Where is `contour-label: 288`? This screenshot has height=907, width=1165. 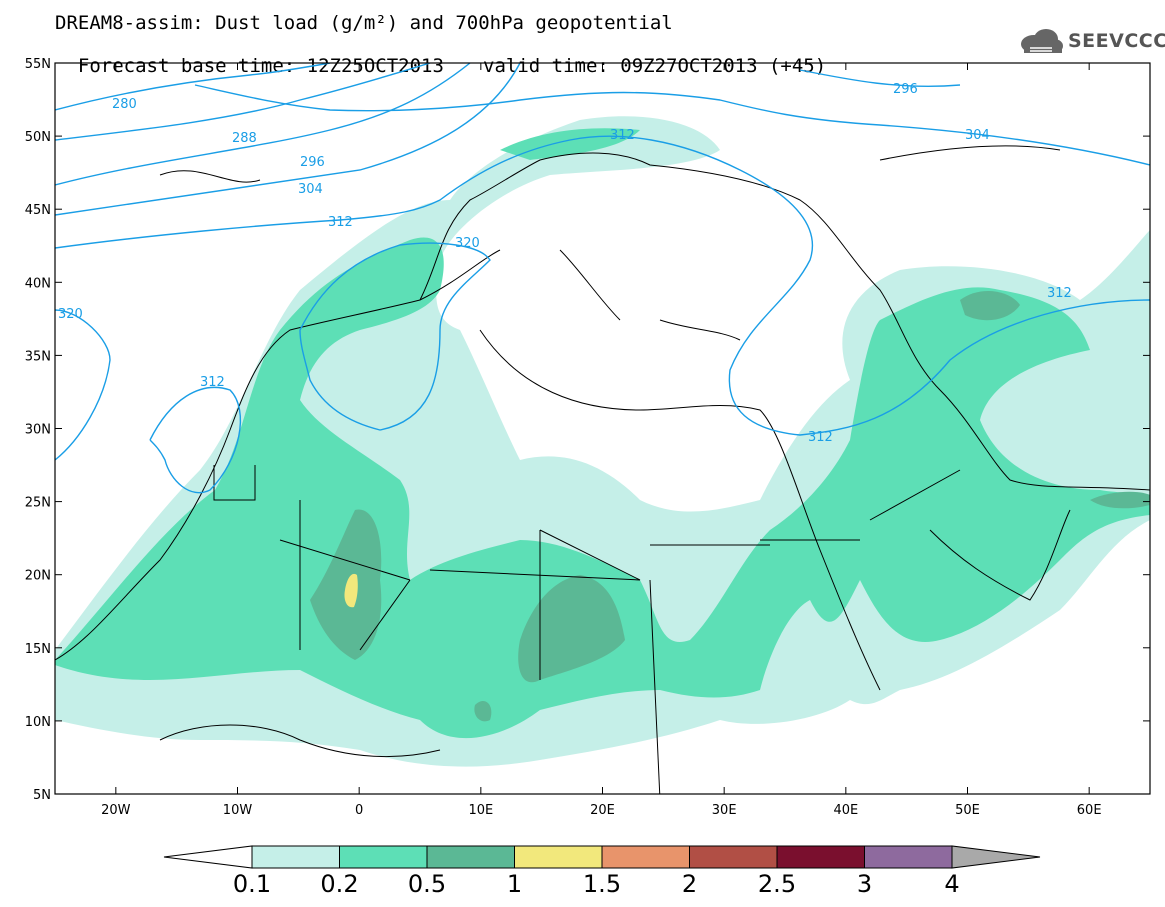
contour-label: 288 is located at coordinates (244, 138).